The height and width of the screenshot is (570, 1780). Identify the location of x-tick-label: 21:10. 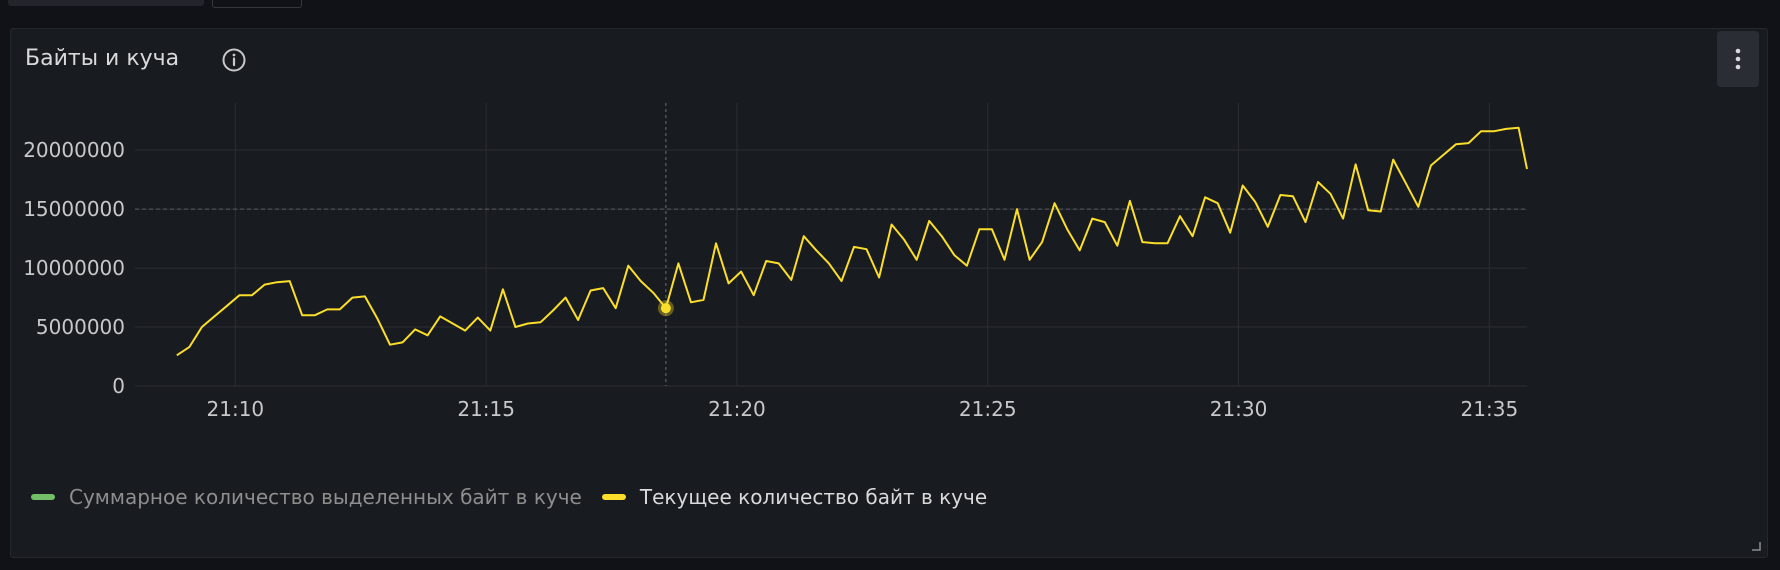
(236, 409).